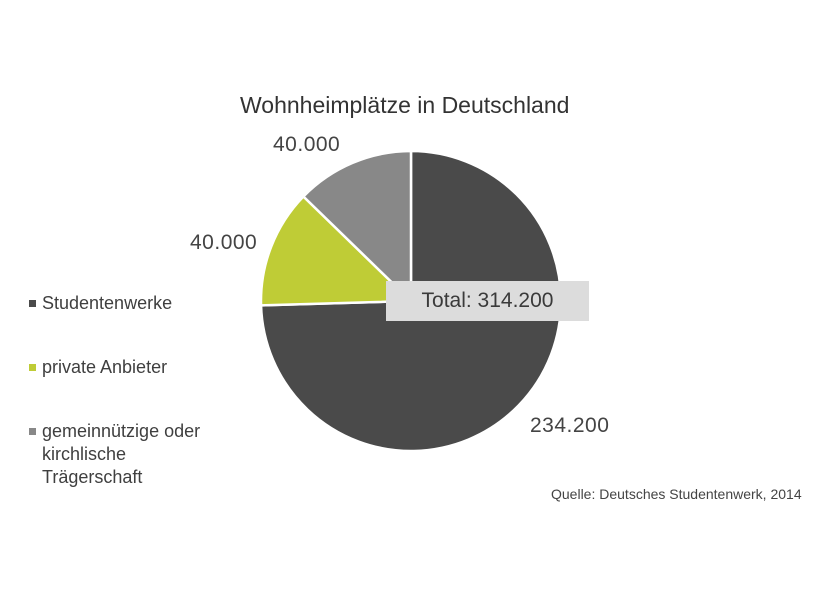  I want to click on legend-item-studentenwerke: Studentenwerke, so click(137, 303).